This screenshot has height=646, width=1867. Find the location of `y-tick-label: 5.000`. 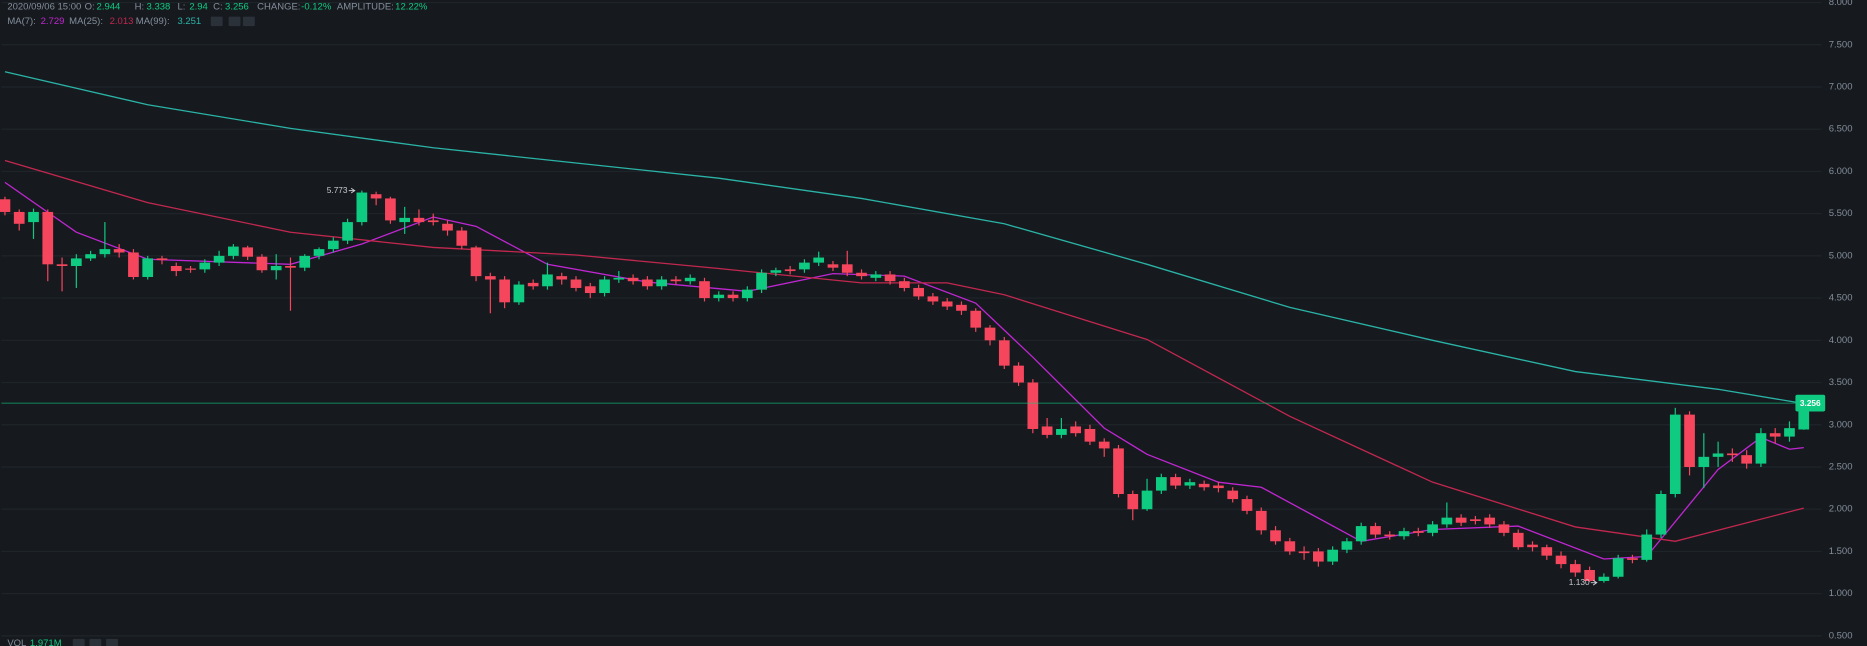

y-tick-label: 5.000 is located at coordinates (1841, 255).